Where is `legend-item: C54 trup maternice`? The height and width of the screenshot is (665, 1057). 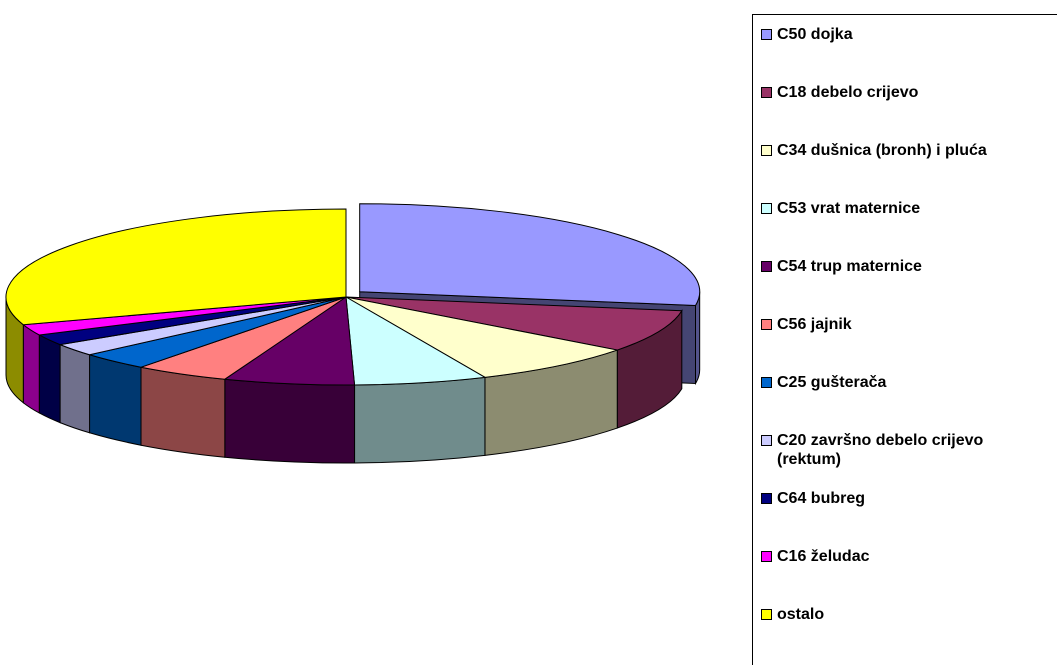
legend-item: C54 trup maternice is located at coordinates (841, 266).